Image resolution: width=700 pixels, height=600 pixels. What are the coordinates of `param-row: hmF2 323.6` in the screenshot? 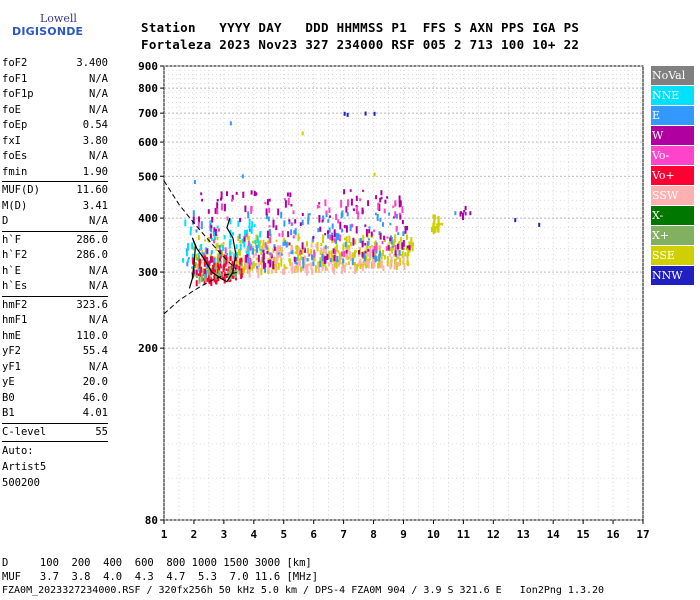 It's located at (55, 306).